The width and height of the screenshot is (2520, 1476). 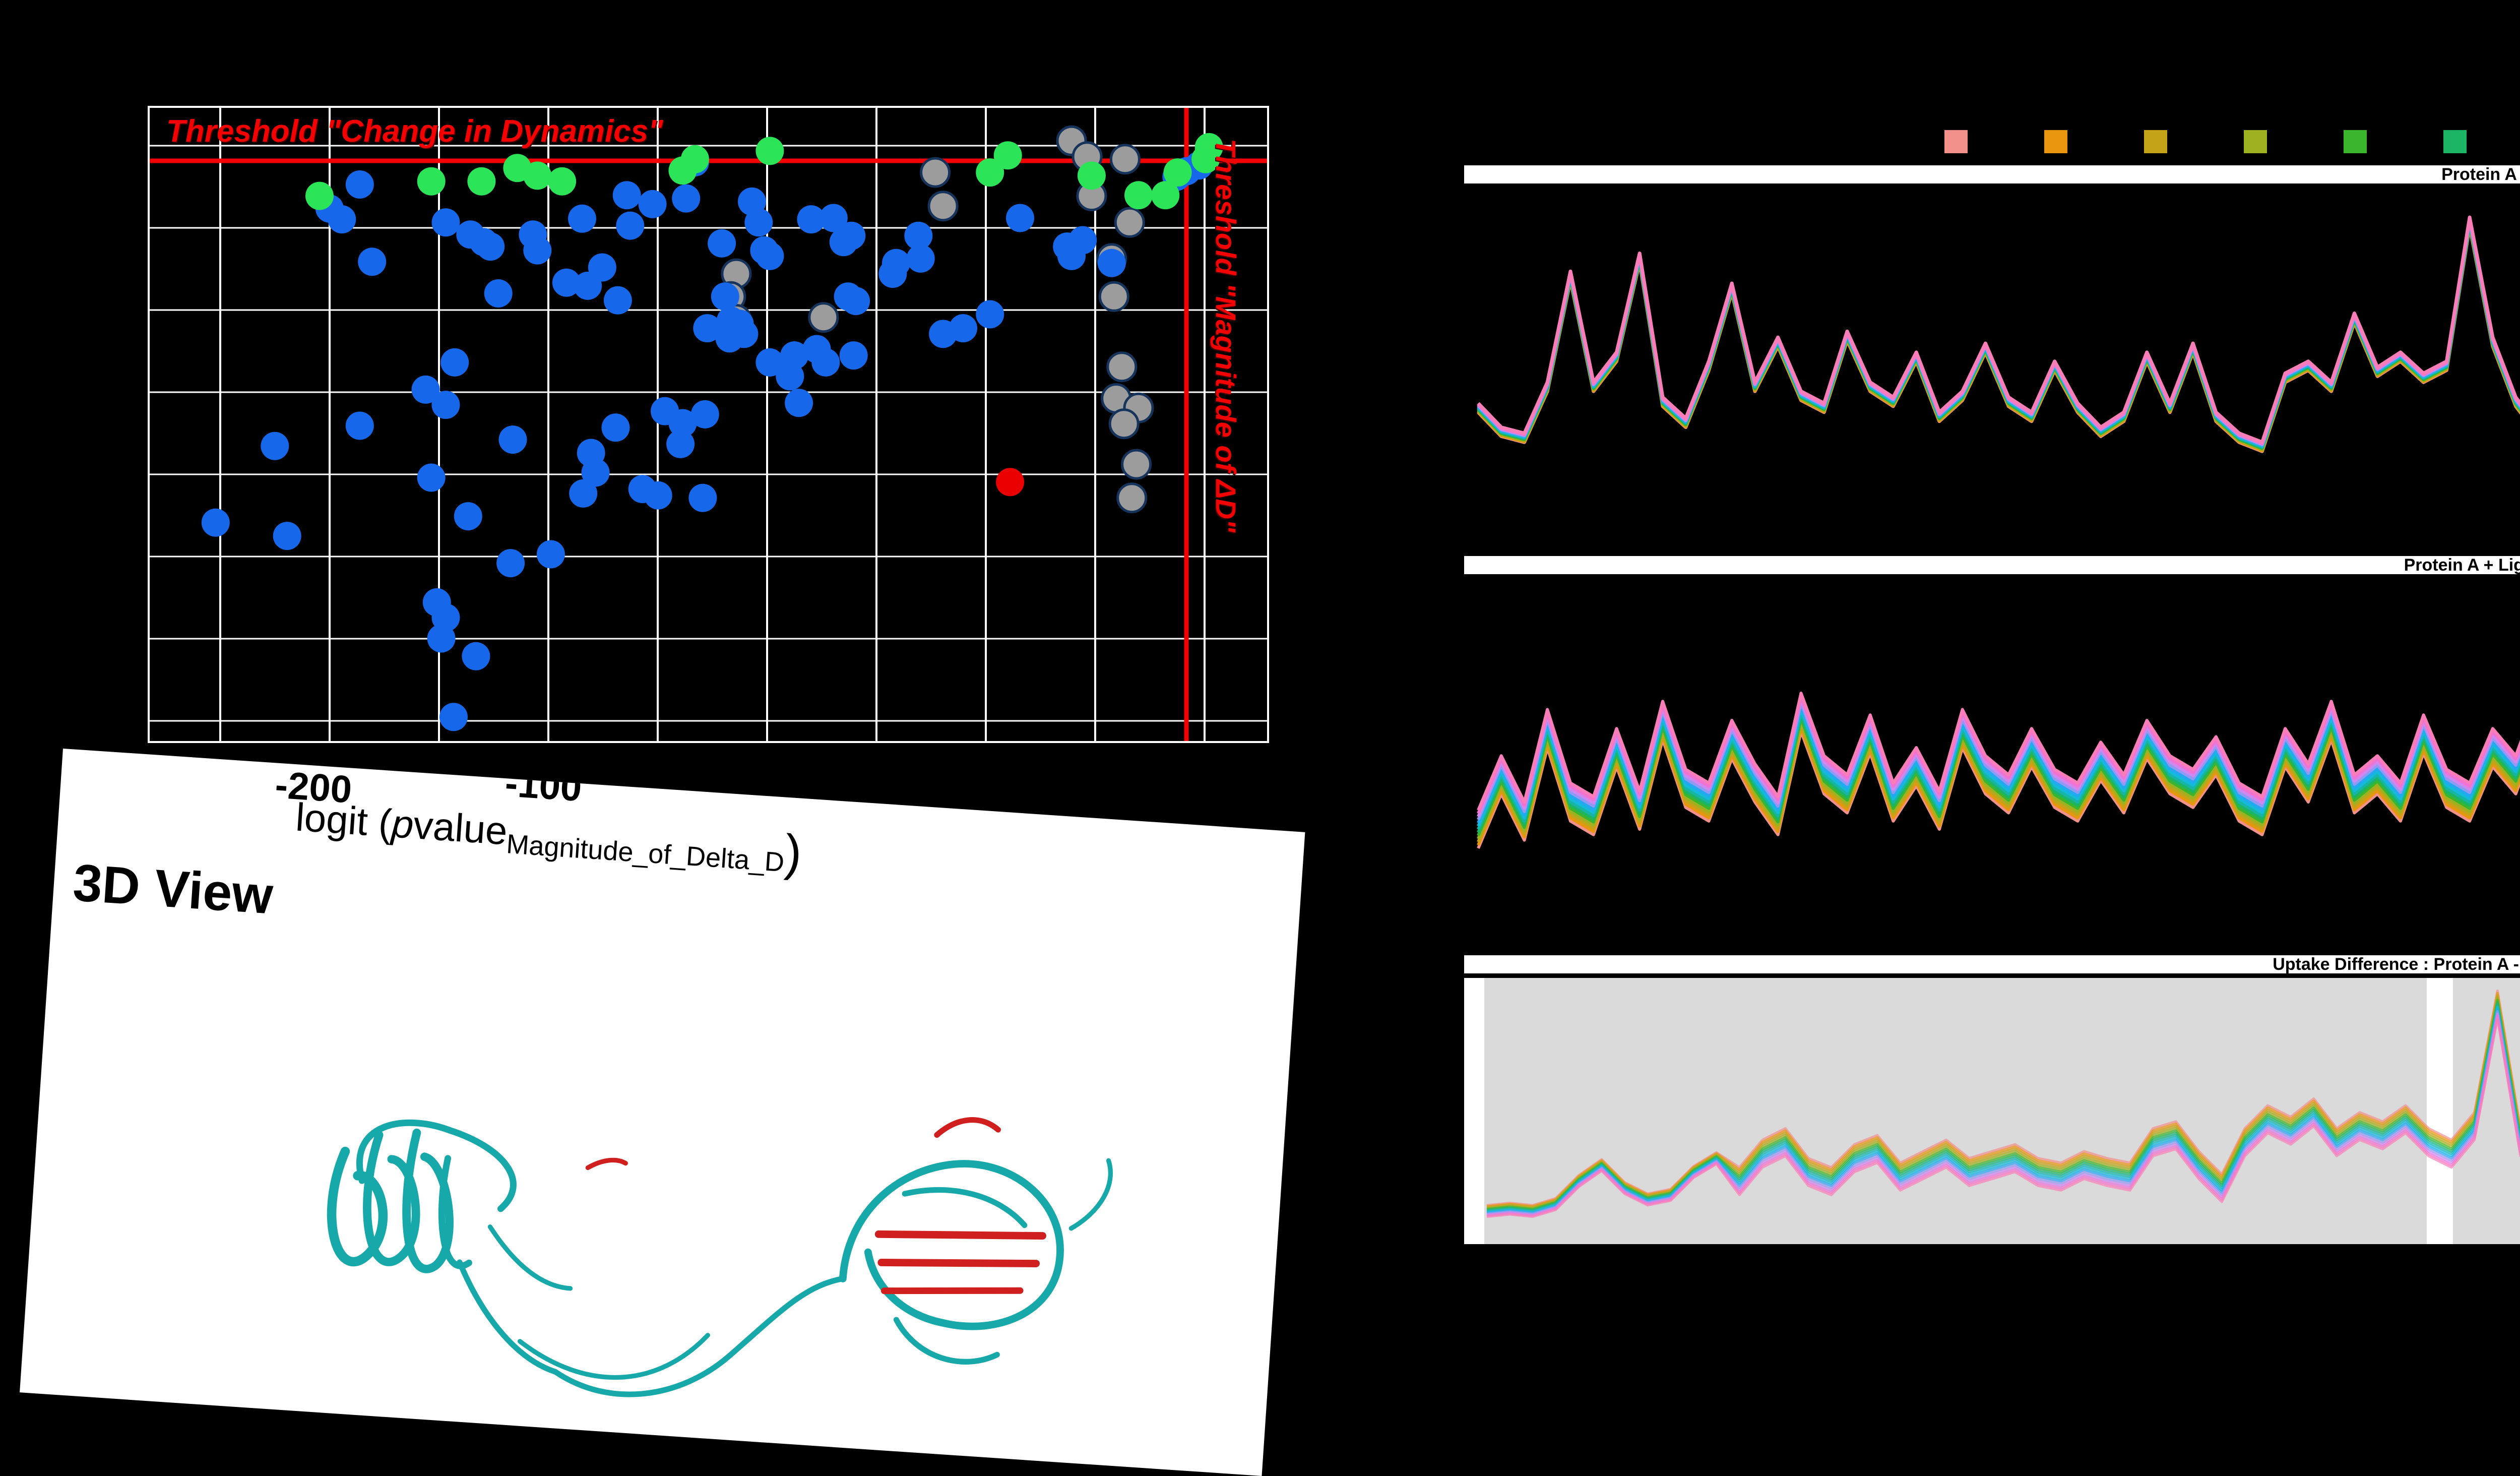 What do you see at coordinates (1998, 370) in the screenshot?
I see `uptake-chart-protein-a` at bounding box center [1998, 370].